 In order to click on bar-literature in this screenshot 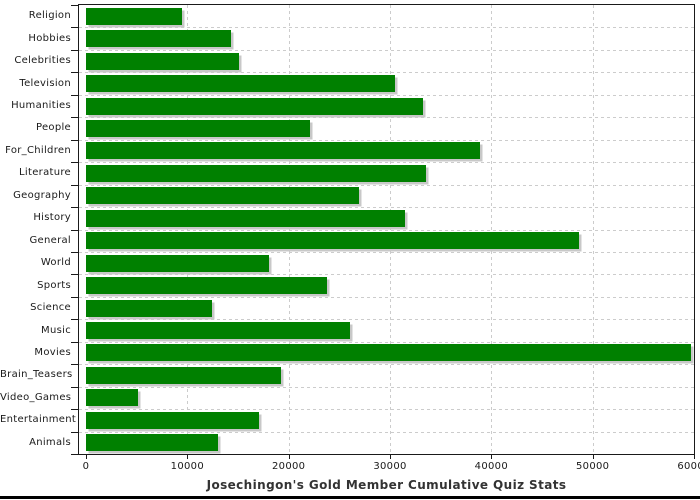, I will do `click(256, 173)`.